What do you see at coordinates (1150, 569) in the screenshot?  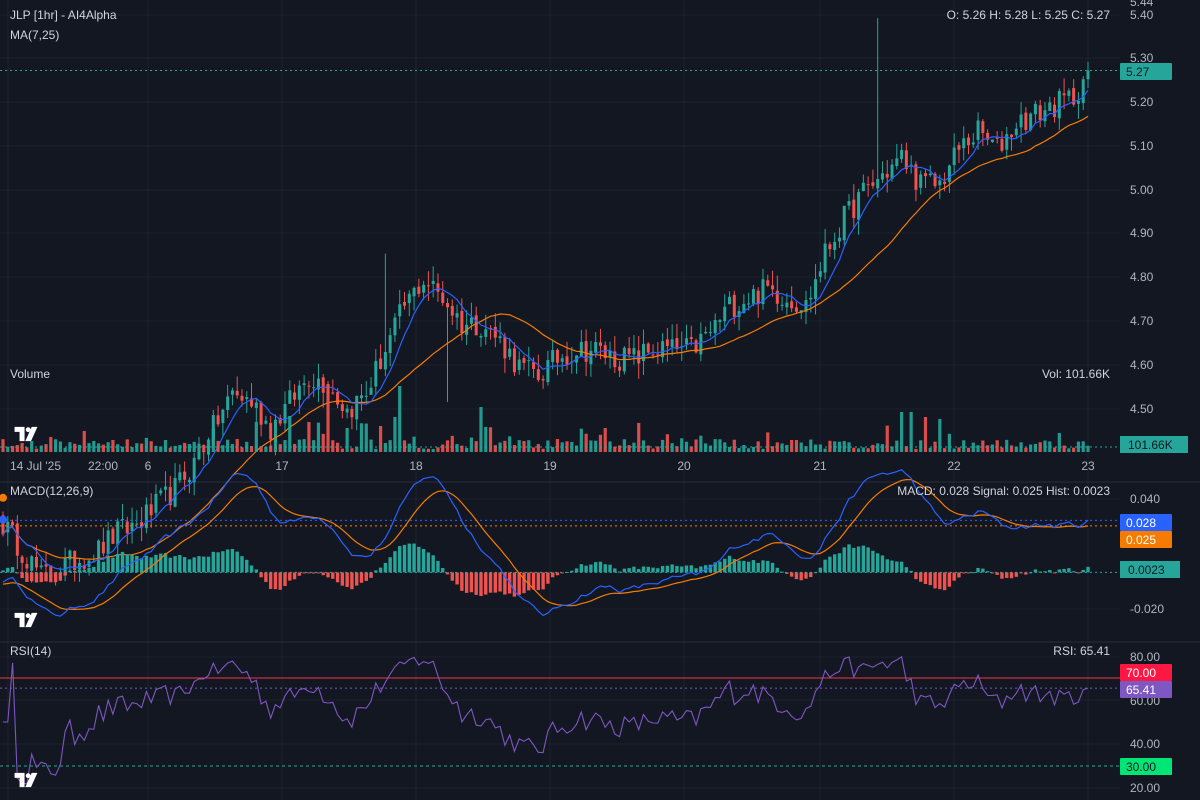 I see `hist-badge-bg` at bounding box center [1150, 569].